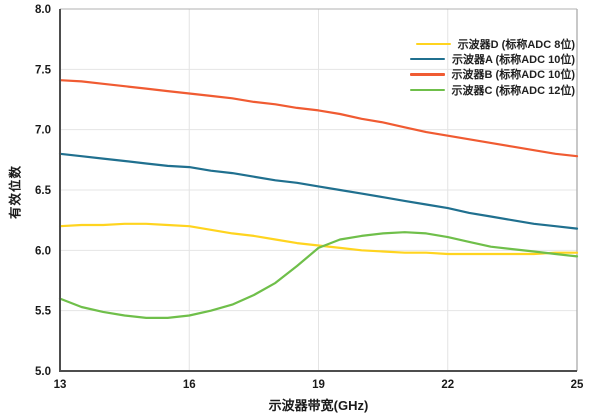 The image size is (601, 418). I want to click on x-axis-title: 示波器带宽(GHz), so click(318, 405).